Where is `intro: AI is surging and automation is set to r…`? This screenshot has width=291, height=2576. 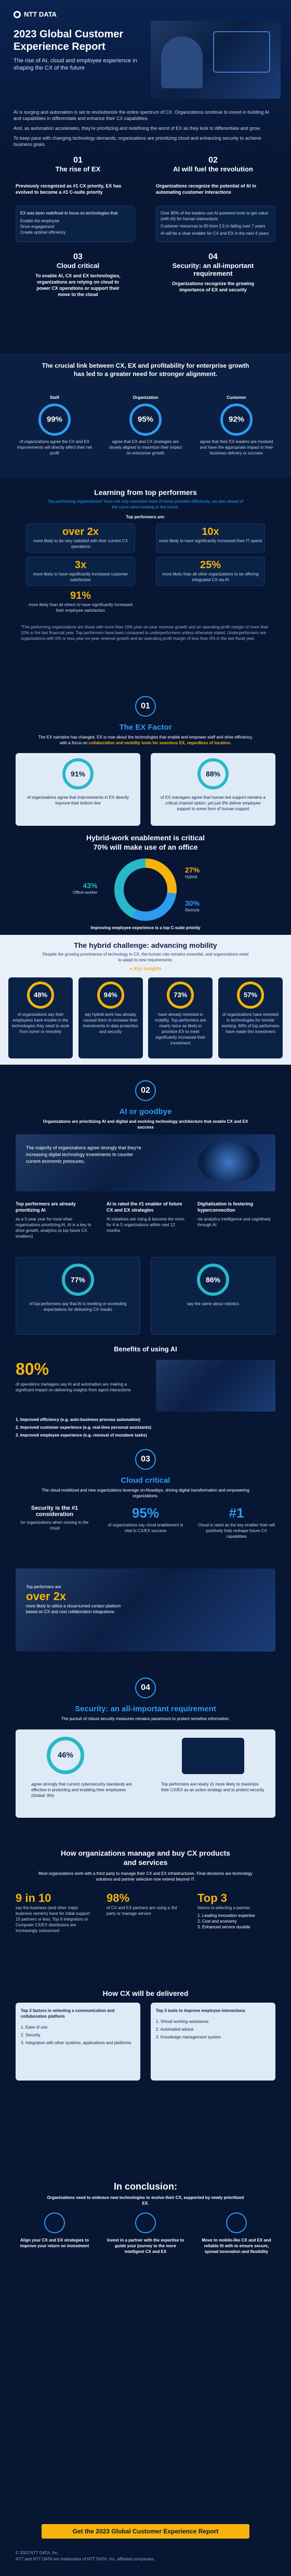
intro: AI is surging and automation is set to r… is located at coordinates (142, 128).